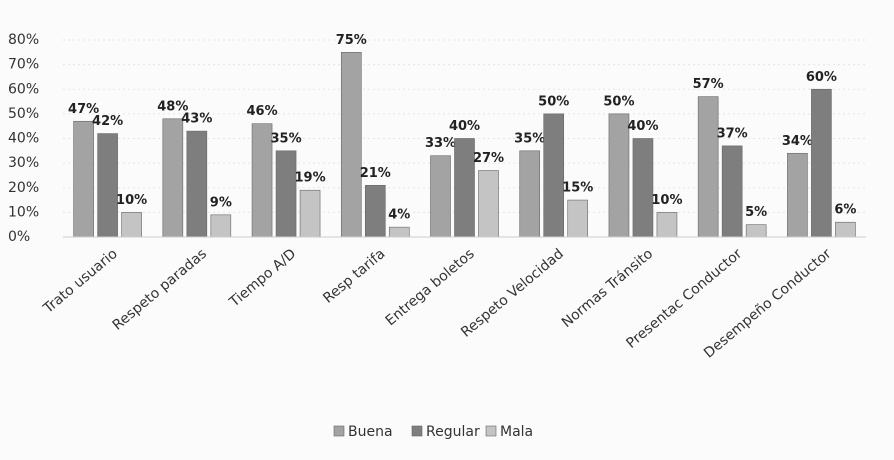 The height and width of the screenshot is (460, 894). I want to click on x-tick-label: Resp tarifa, so click(354, 276).